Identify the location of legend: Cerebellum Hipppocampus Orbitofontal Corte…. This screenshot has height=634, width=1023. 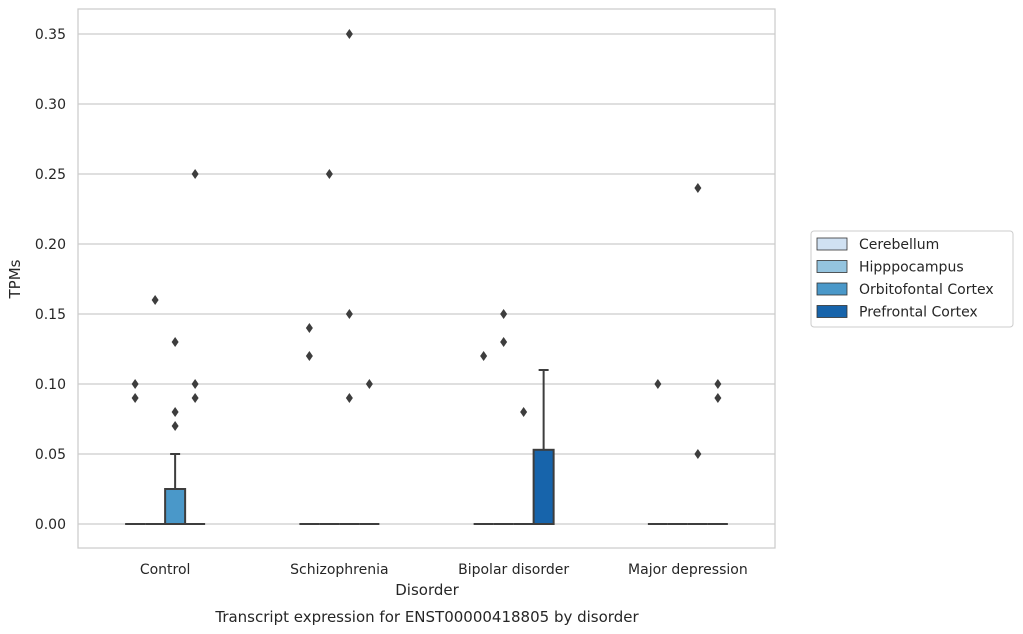
(912, 279).